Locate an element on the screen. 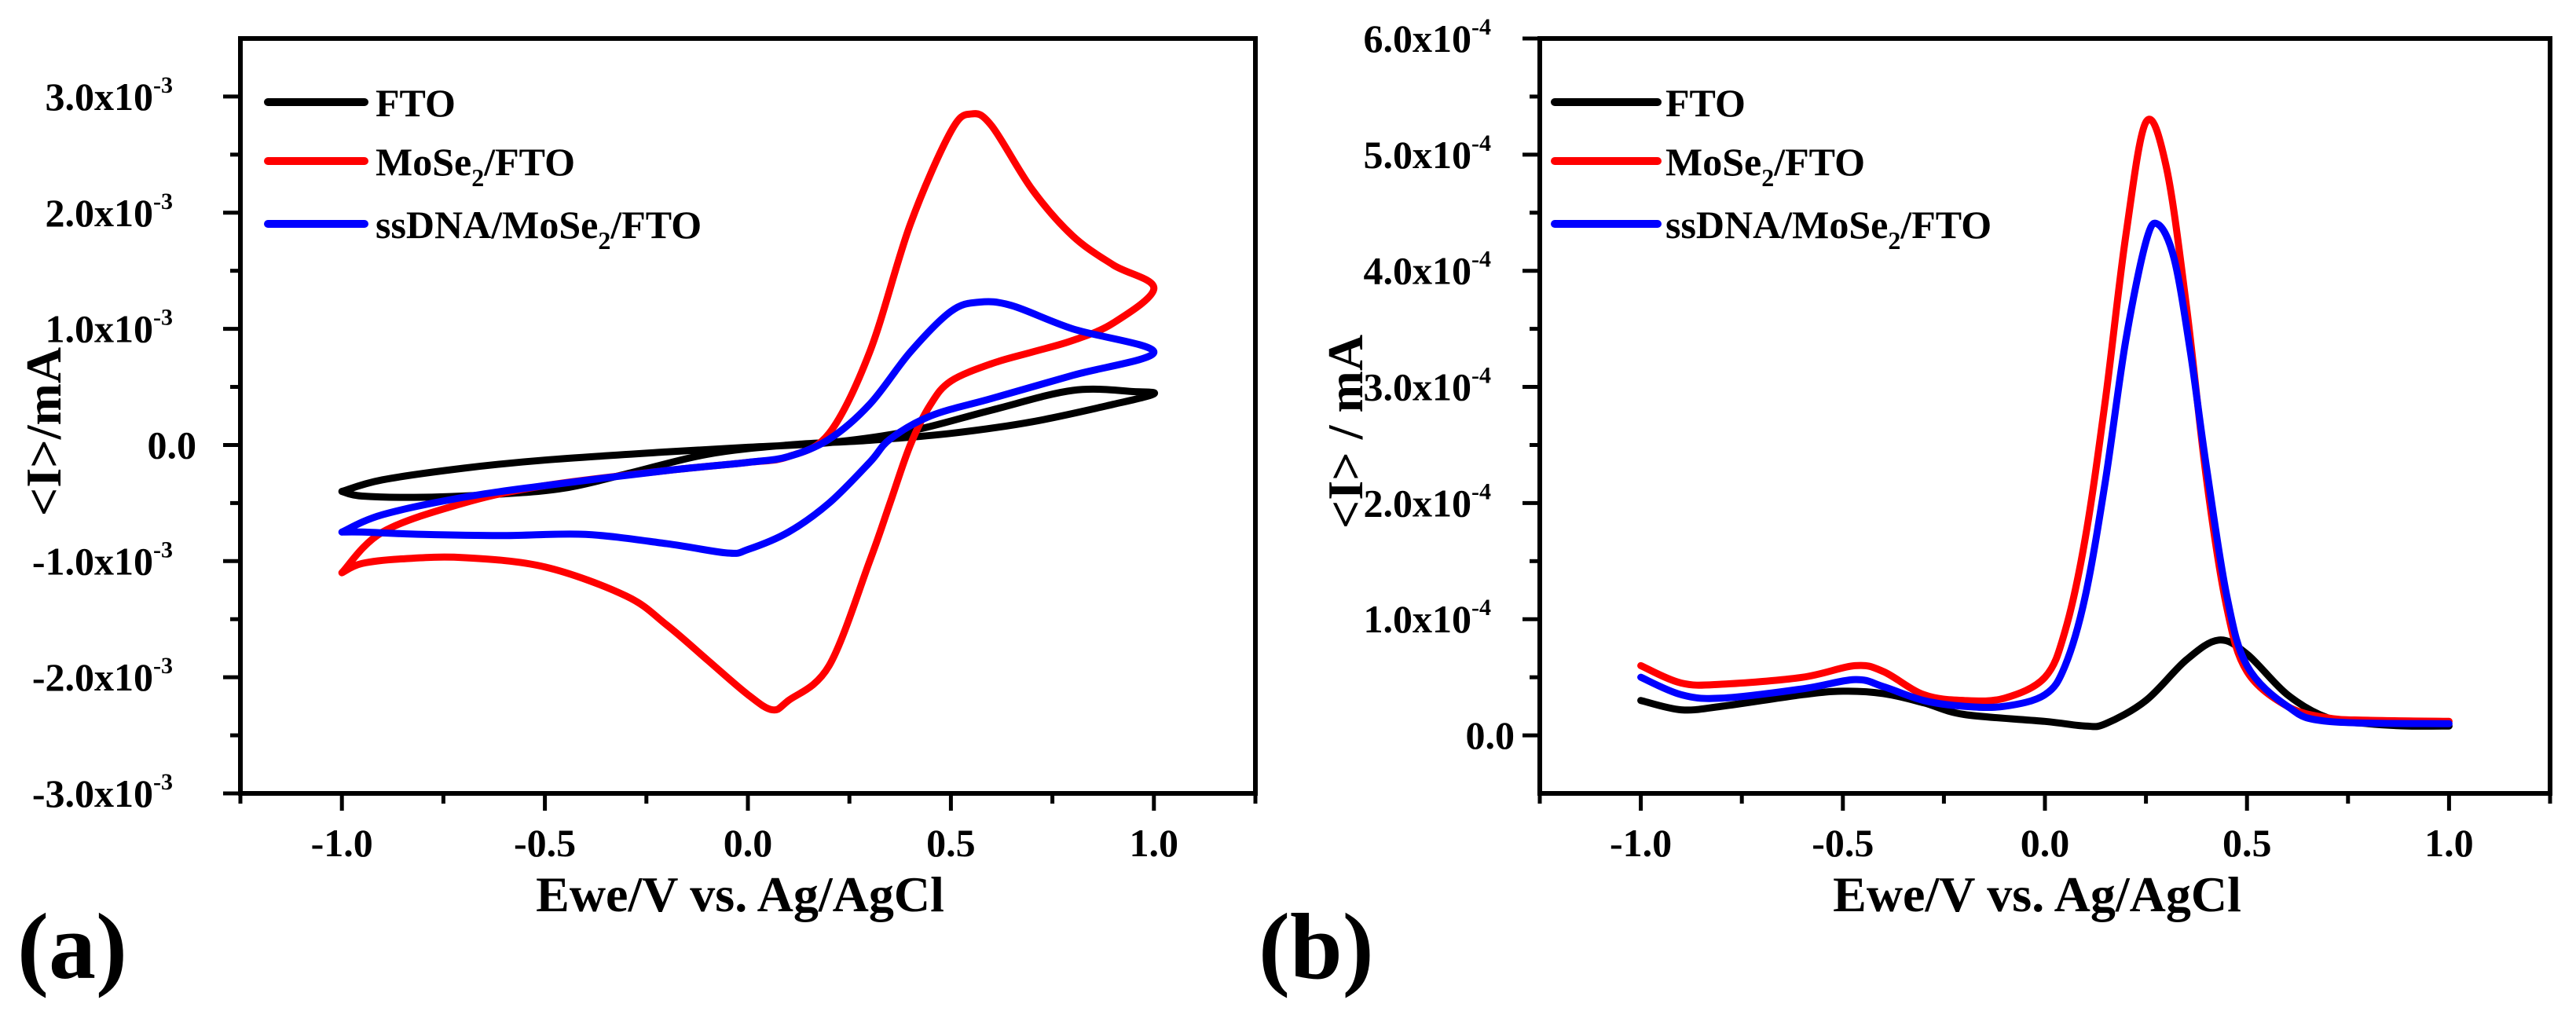 The image size is (2576, 1011). y-tick-label: 3.0x10⁻³ is located at coordinates (110, 96).